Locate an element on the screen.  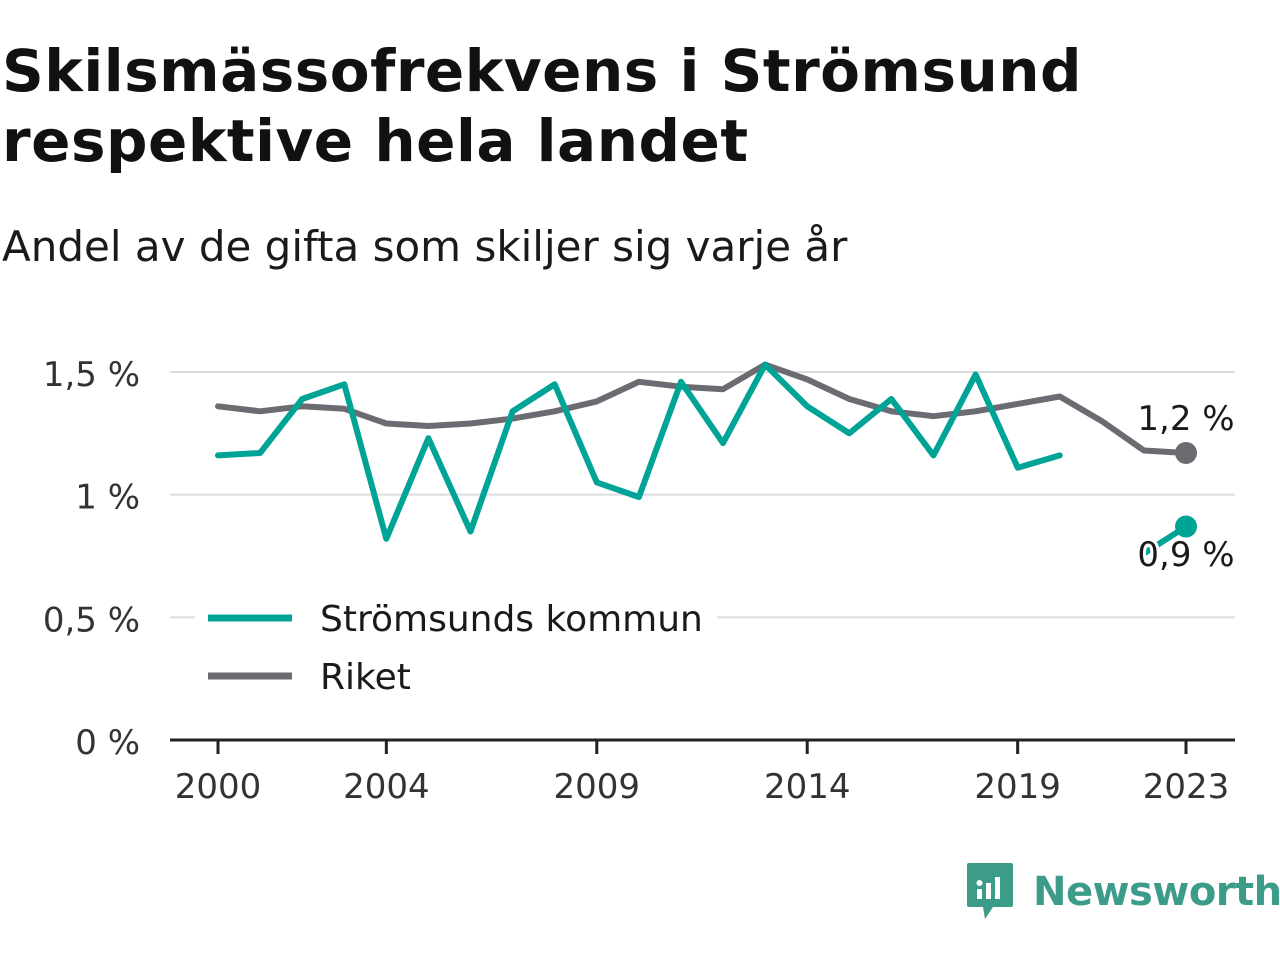
x-tick-label: 2014 is located at coordinates (807, 787).